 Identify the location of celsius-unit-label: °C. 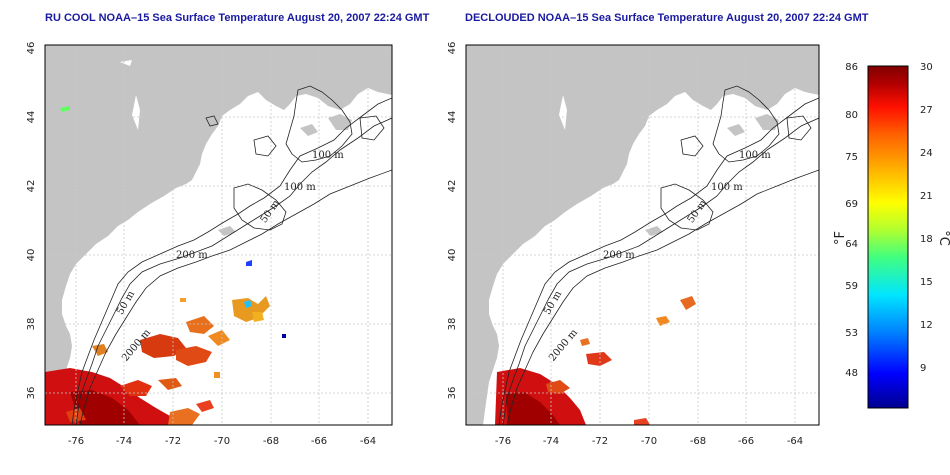
(943, 238).